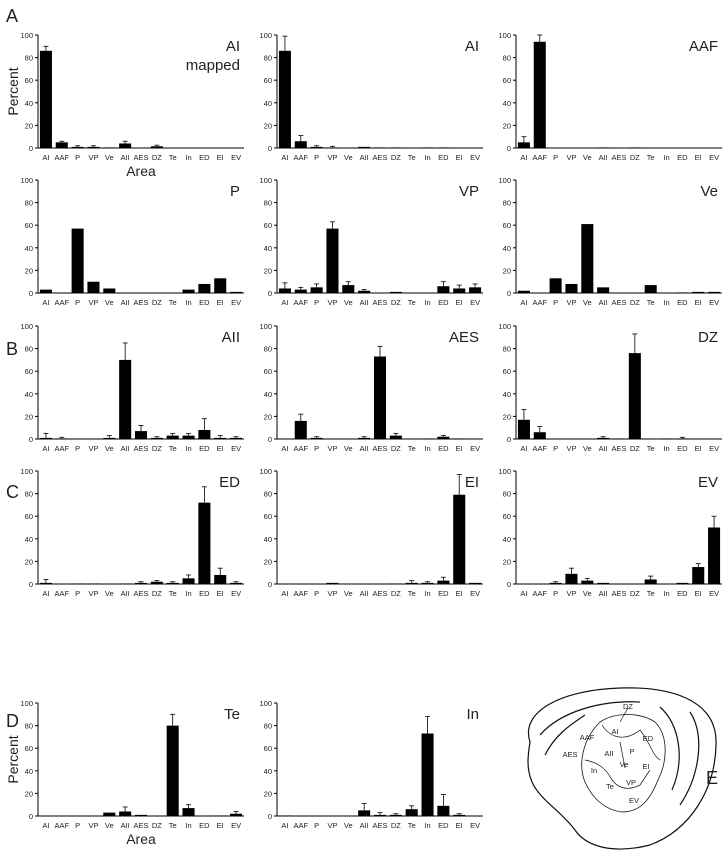 Image resolution: width=726 pixels, height=857 pixels. I want to click on region-label: ED, so click(648, 738).